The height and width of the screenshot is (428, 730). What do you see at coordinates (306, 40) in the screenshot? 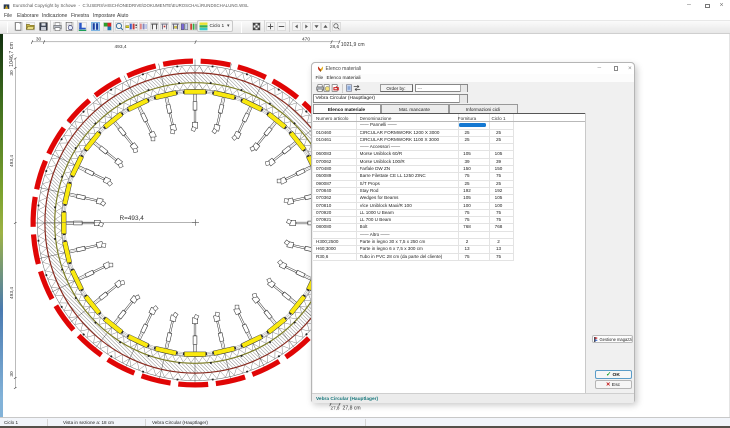
I see `svg-text: 470` at bounding box center [306, 40].